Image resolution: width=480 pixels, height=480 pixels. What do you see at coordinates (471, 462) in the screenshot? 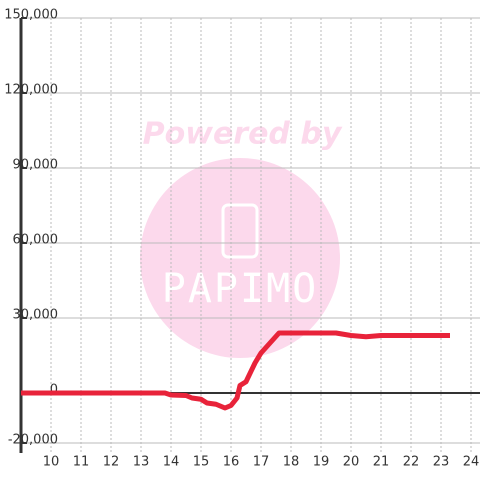
I see `x-tick-label: 24` at bounding box center [471, 462].